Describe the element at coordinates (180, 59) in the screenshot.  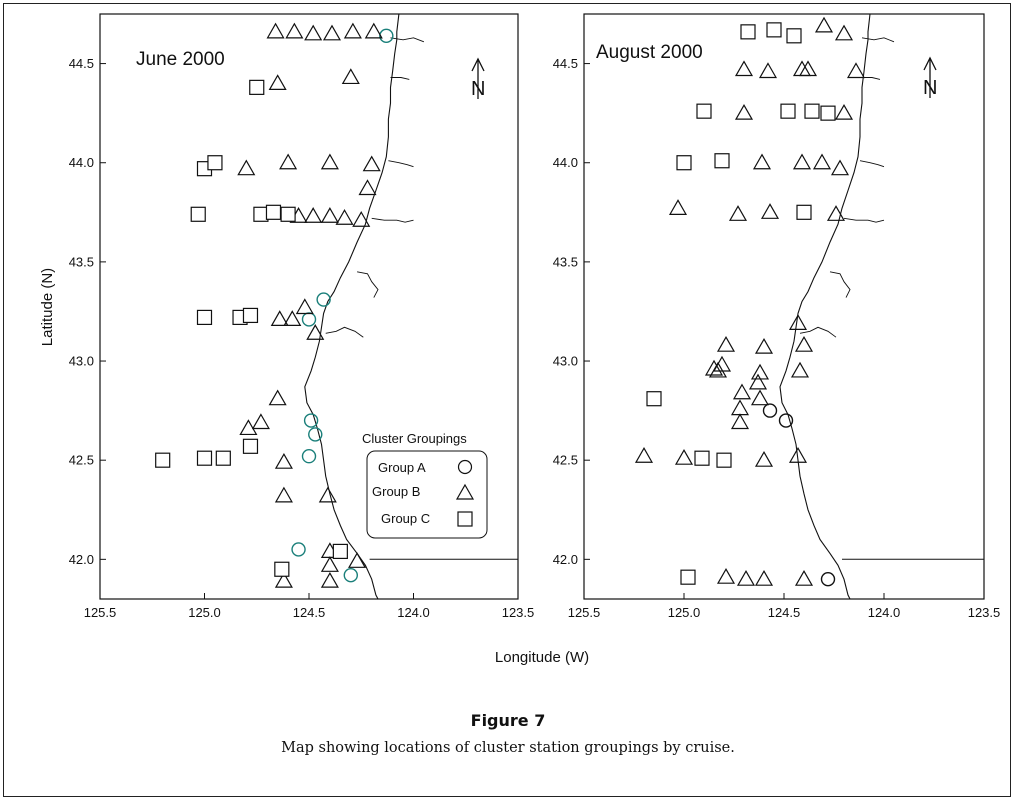
I see `panel-title: June 2000` at that location.